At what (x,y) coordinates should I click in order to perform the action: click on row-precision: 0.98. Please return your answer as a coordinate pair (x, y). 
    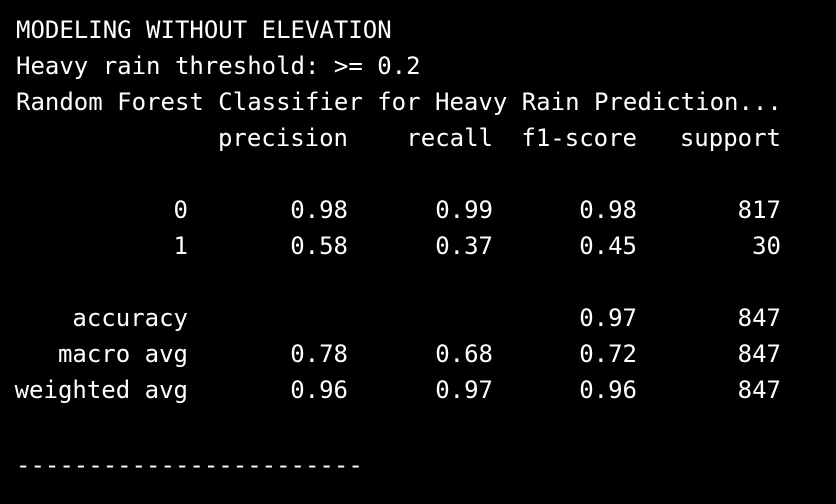
    Looking at the image, I should click on (319, 210).